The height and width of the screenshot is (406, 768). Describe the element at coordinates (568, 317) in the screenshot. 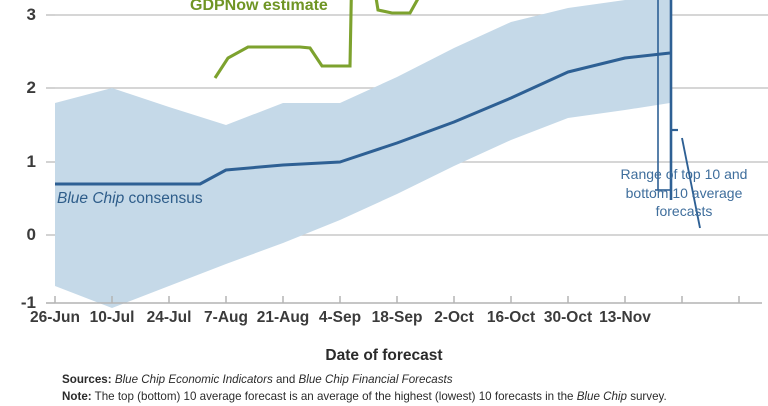

I see `x-tick-label-30-oct: 30-Oct` at that location.